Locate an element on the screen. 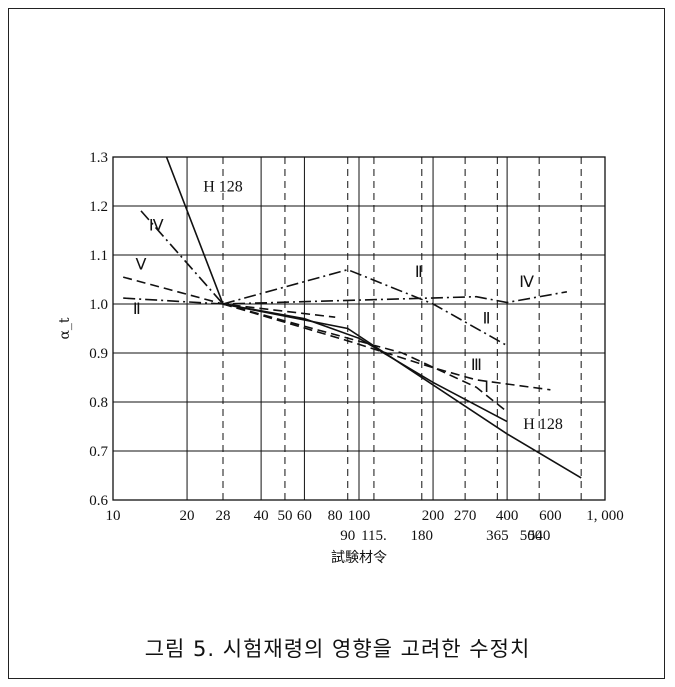  x-tick-label-secondary: 365 is located at coordinates (497, 536).